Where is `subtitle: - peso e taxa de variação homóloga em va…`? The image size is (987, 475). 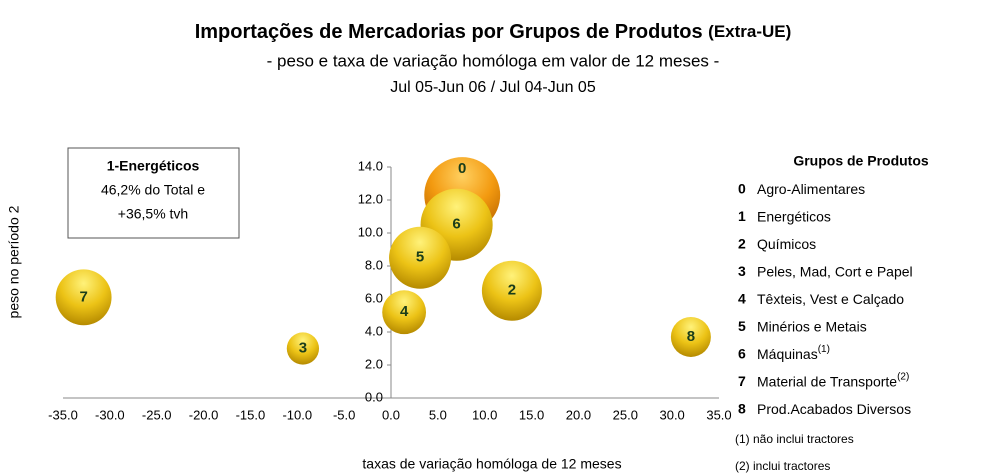
subtitle: - peso e taxa de variação homóloga em va… is located at coordinates (493, 60).